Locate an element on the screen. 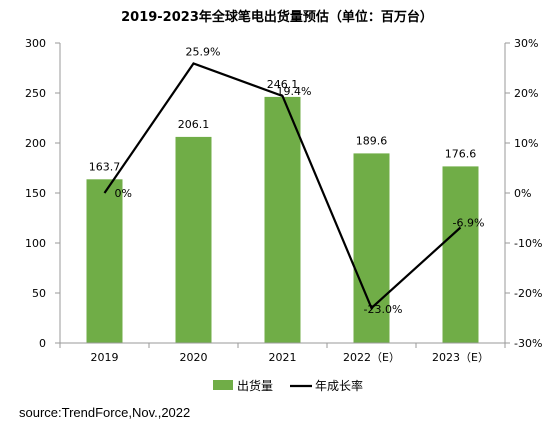 The height and width of the screenshot is (429, 554). growth-value-label: 19.4% is located at coordinates (294, 91).